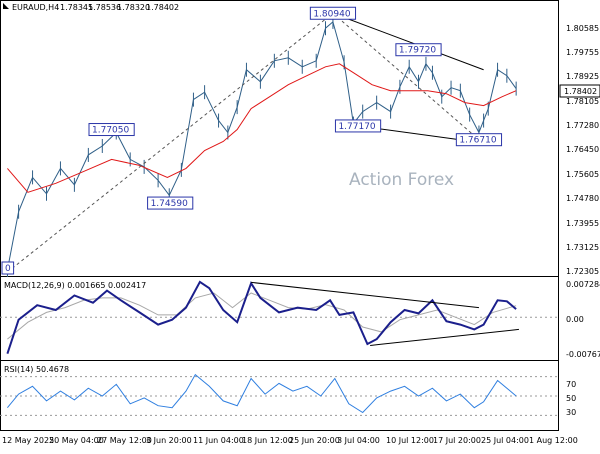  I want to click on time-tick: 18 Jun 12:00, so click(267, 440).